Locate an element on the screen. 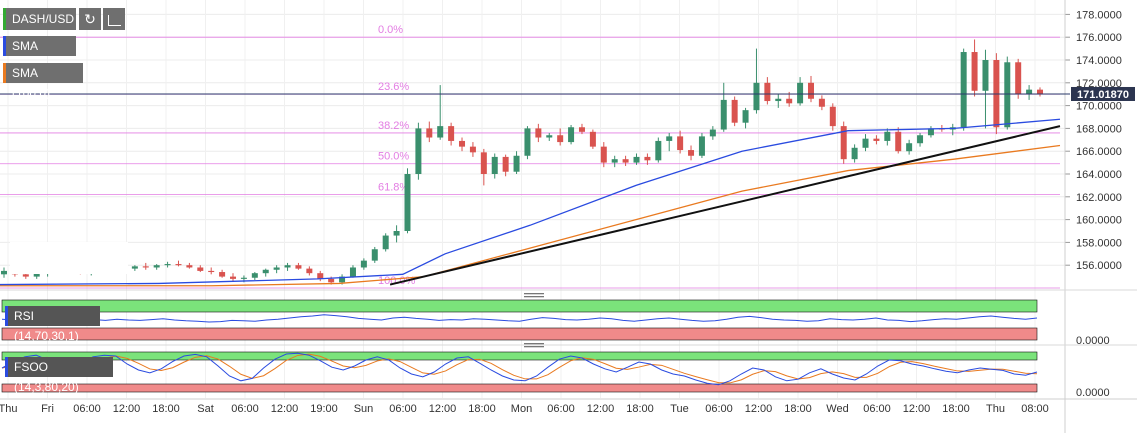  rsi-pane: 0.0000 is located at coordinates (555, 323).